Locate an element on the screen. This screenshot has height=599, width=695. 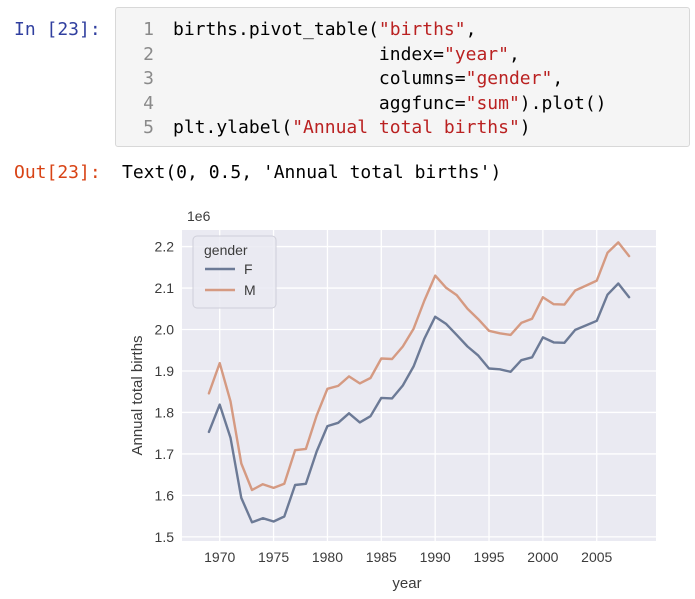
string-token: "year" is located at coordinates (476, 54).